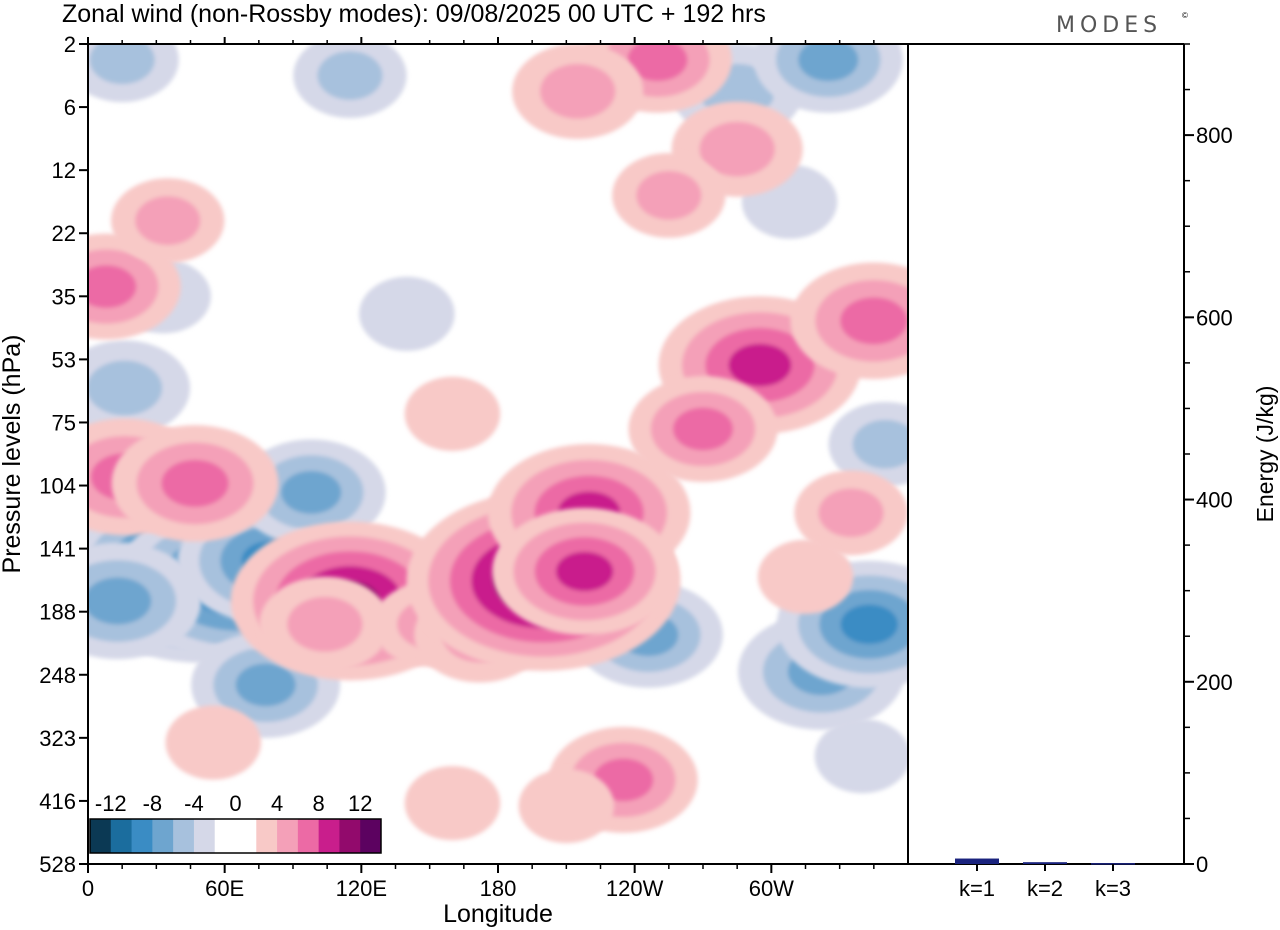 The image size is (1280, 930). I want to click on y-tick-label: 141, so click(57, 549).